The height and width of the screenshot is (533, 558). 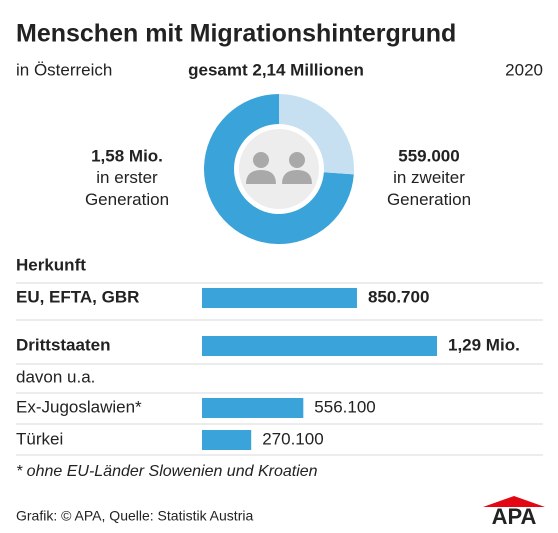 I want to click on category-label: Türkei, so click(x=39, y=438).